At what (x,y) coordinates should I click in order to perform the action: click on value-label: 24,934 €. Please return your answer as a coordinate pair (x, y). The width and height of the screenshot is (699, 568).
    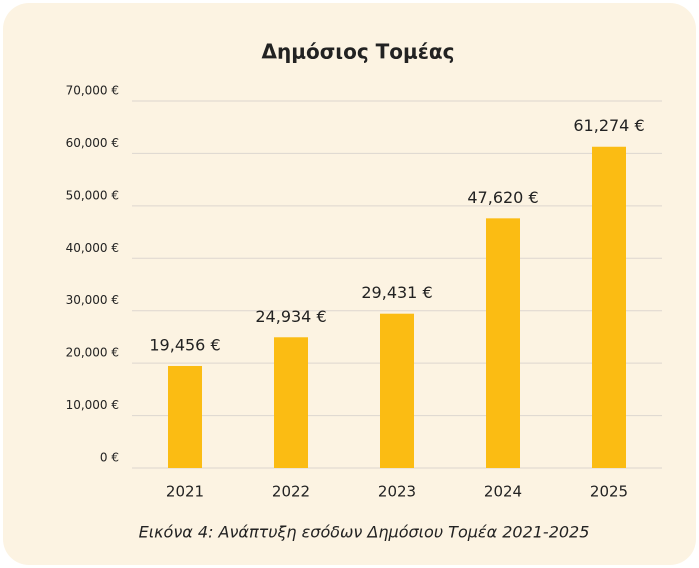
    Looking at the image, I should click on (290, 316).